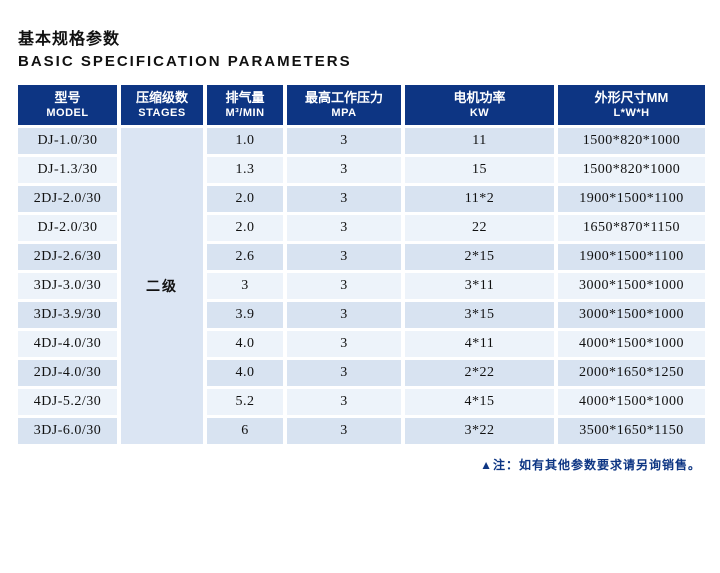 The width and height of the screenshot is (720, 573). What do you see at coordinates (245, 141) in the screenshot?
I see `displacement-cell: 1.0` at bounding box center [245, 141].